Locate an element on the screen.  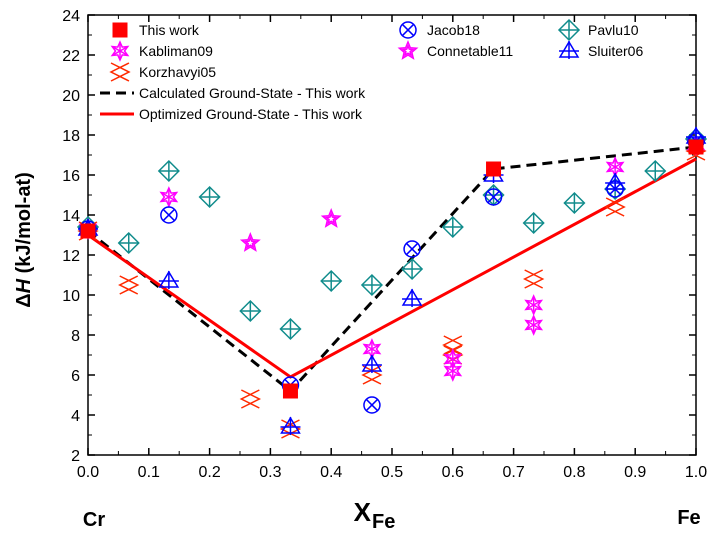
legend-label: Connetable11 is located at coordinates (470, 51).